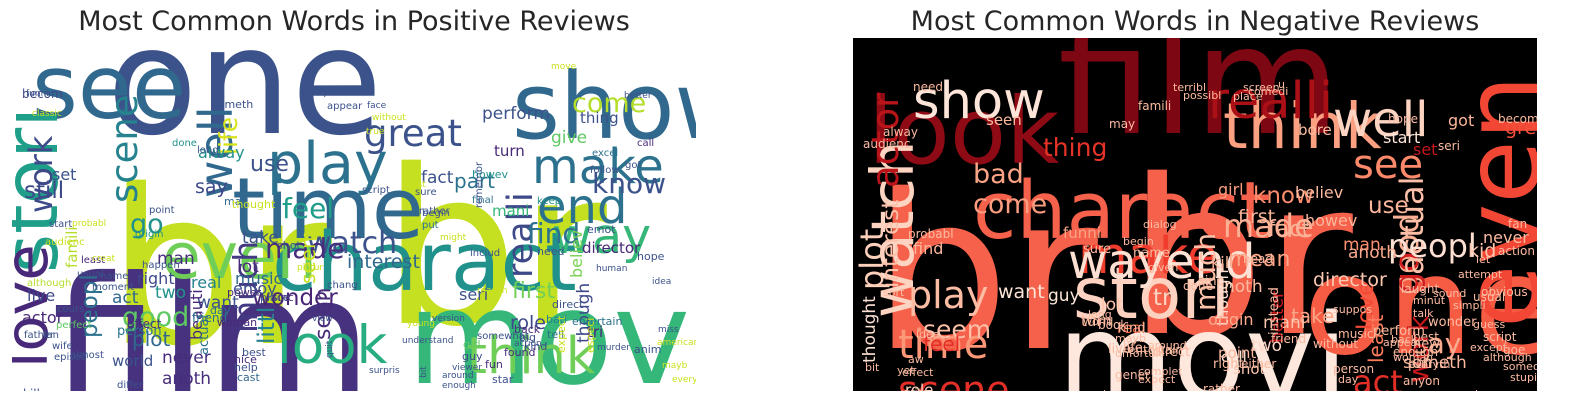 The width and height of the screenshot is (1569, 400). I want to click on word-negative-148: day, so click(1348, 379).